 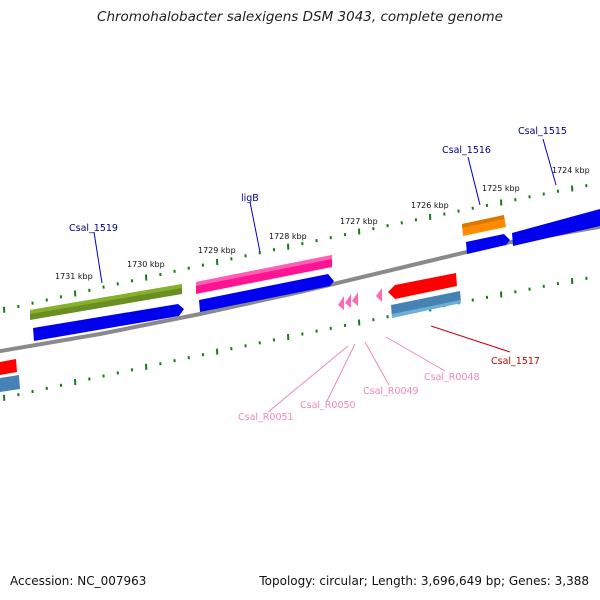 I want to click on gene-ligb-pink, so click(x=264, y=274).